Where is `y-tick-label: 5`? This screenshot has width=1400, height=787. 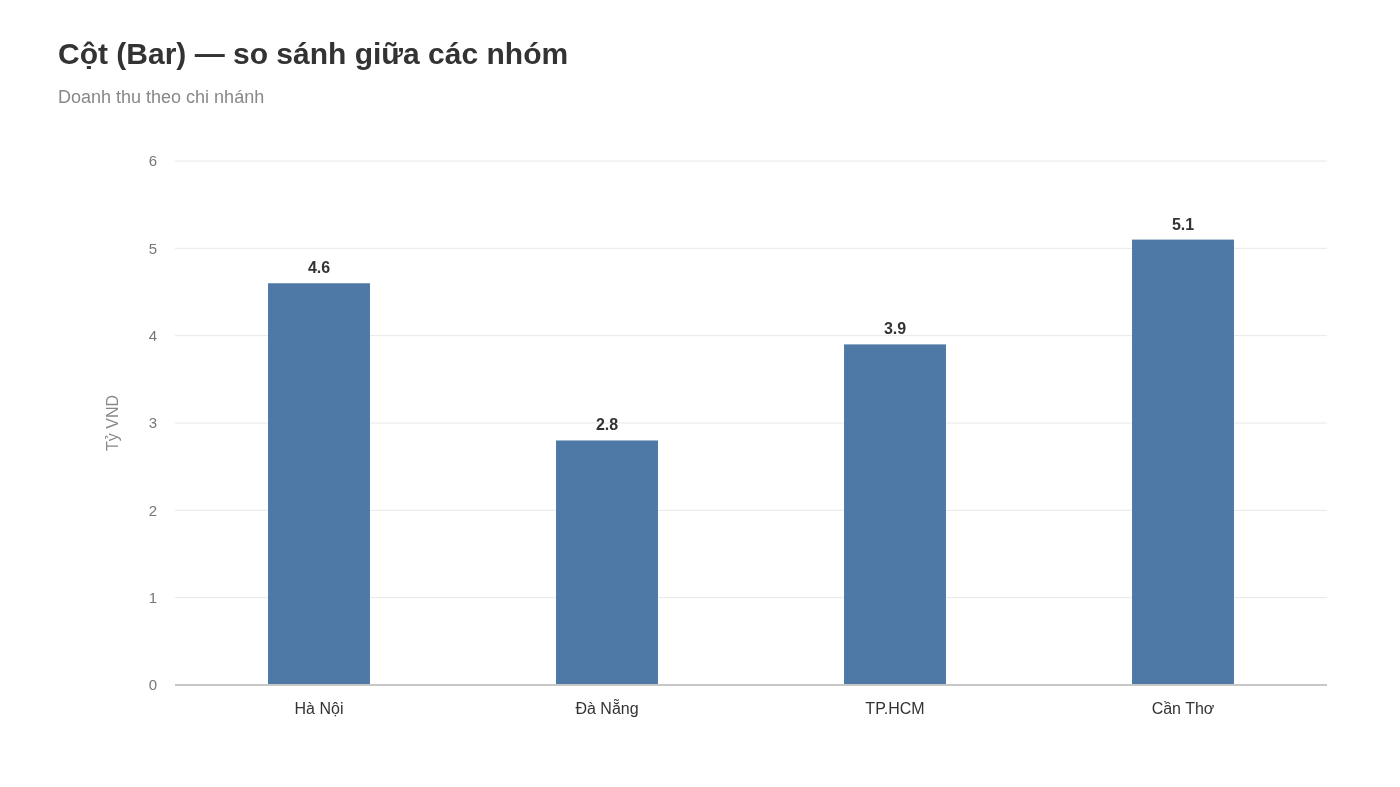
y-tick-label: 5 is located at coordinates (152, 248).